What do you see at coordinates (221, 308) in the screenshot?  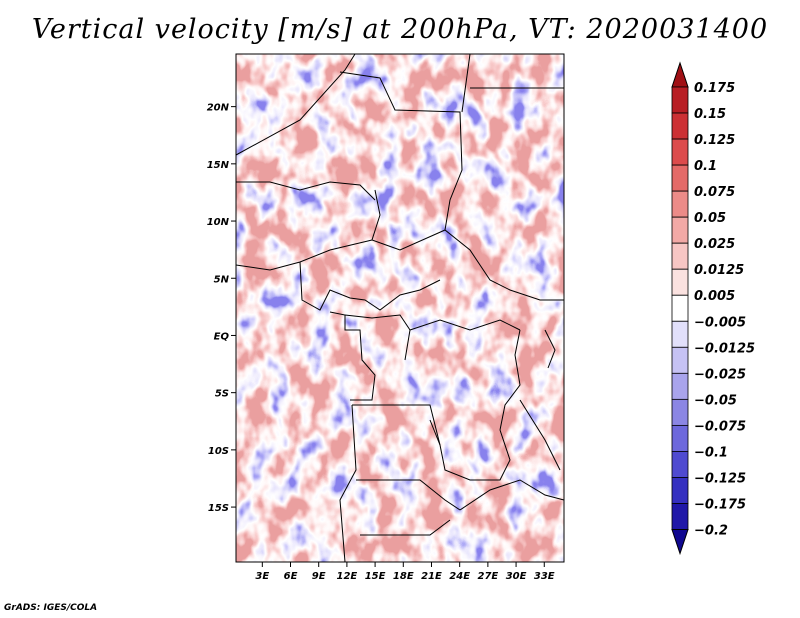 I see `y-axis-ticks: 20N 15N 10N 5N EQ 5S 10S 15S` at bounding box center [221, 308].